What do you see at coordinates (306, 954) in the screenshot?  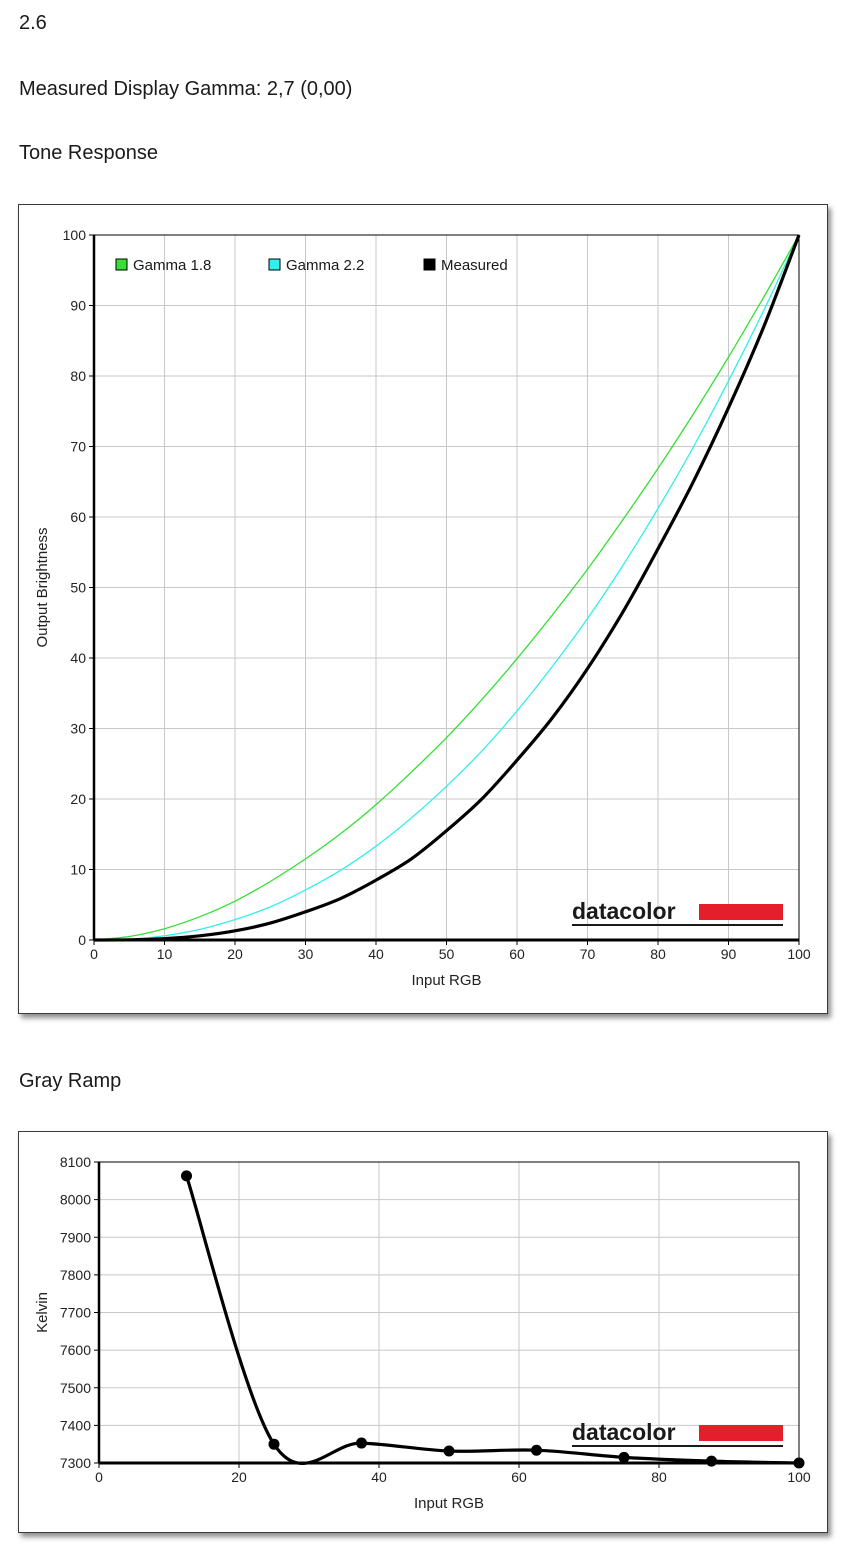 I see `x-tick-label: 30` at bounding box center [306, 954].